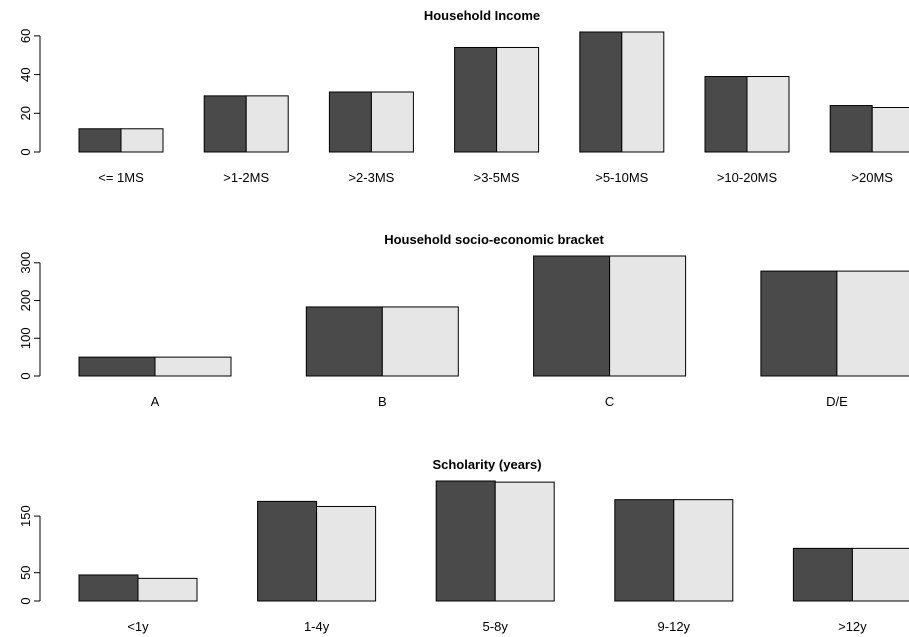  What do you see at coordinates (609, 401) in the screenshot?
I see `category-label: C` at bounding box center [609, 401].